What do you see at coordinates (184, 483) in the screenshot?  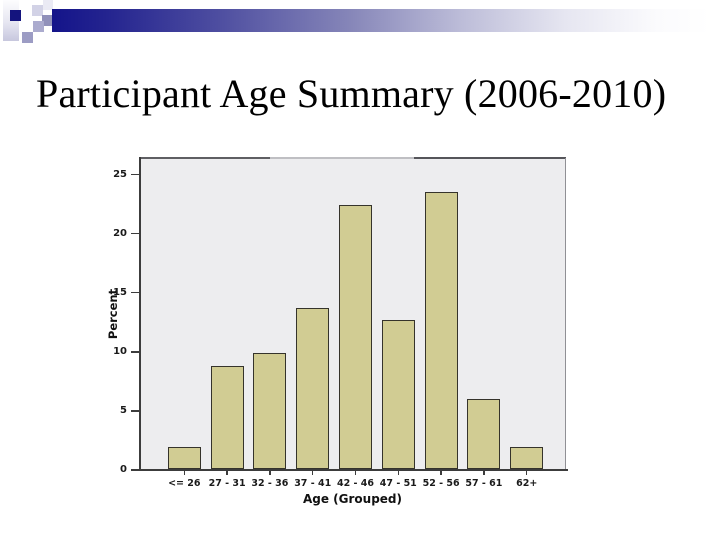 I see `x-tick-label: <= 26` at bounding box center [184, 483].